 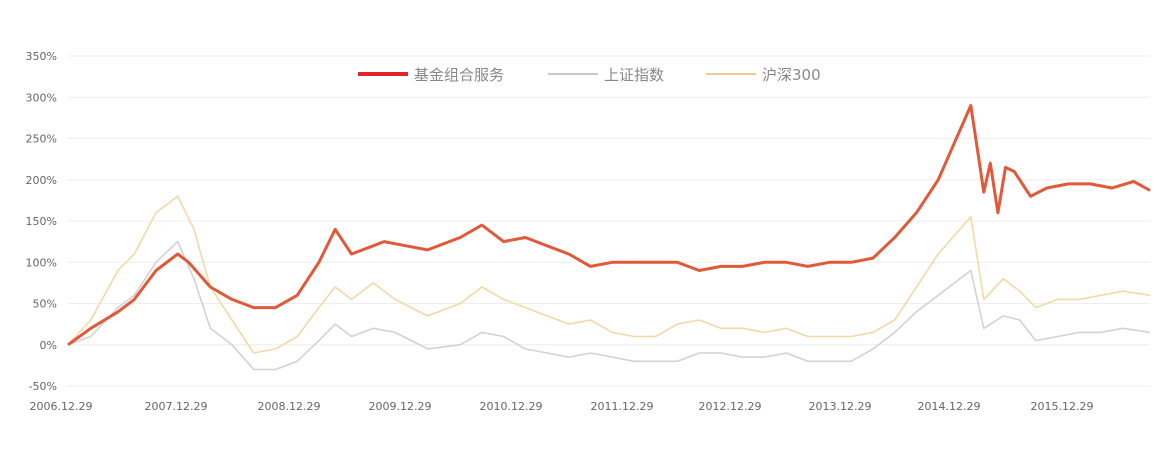 I want to click on x-tick-label: 2010.12.29, so click(x=511, y=406).